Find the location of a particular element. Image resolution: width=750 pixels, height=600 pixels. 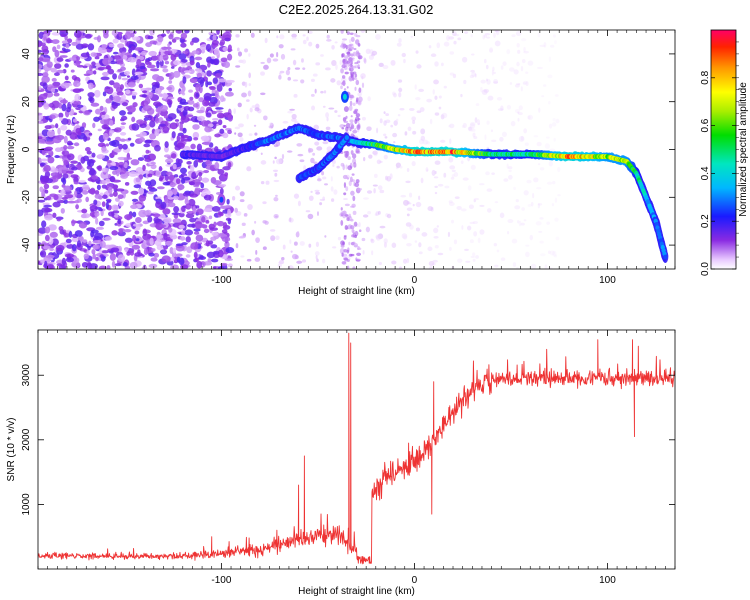

spectral-feature-core is located at coordinates (221, 199).